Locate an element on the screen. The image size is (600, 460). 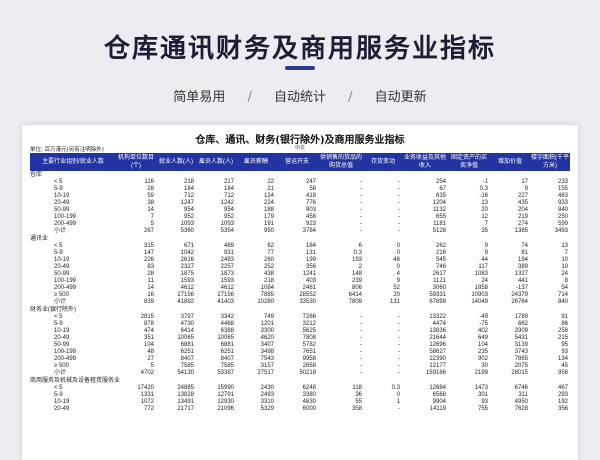
table-cell: 14 is located at coordinates (150, 210).